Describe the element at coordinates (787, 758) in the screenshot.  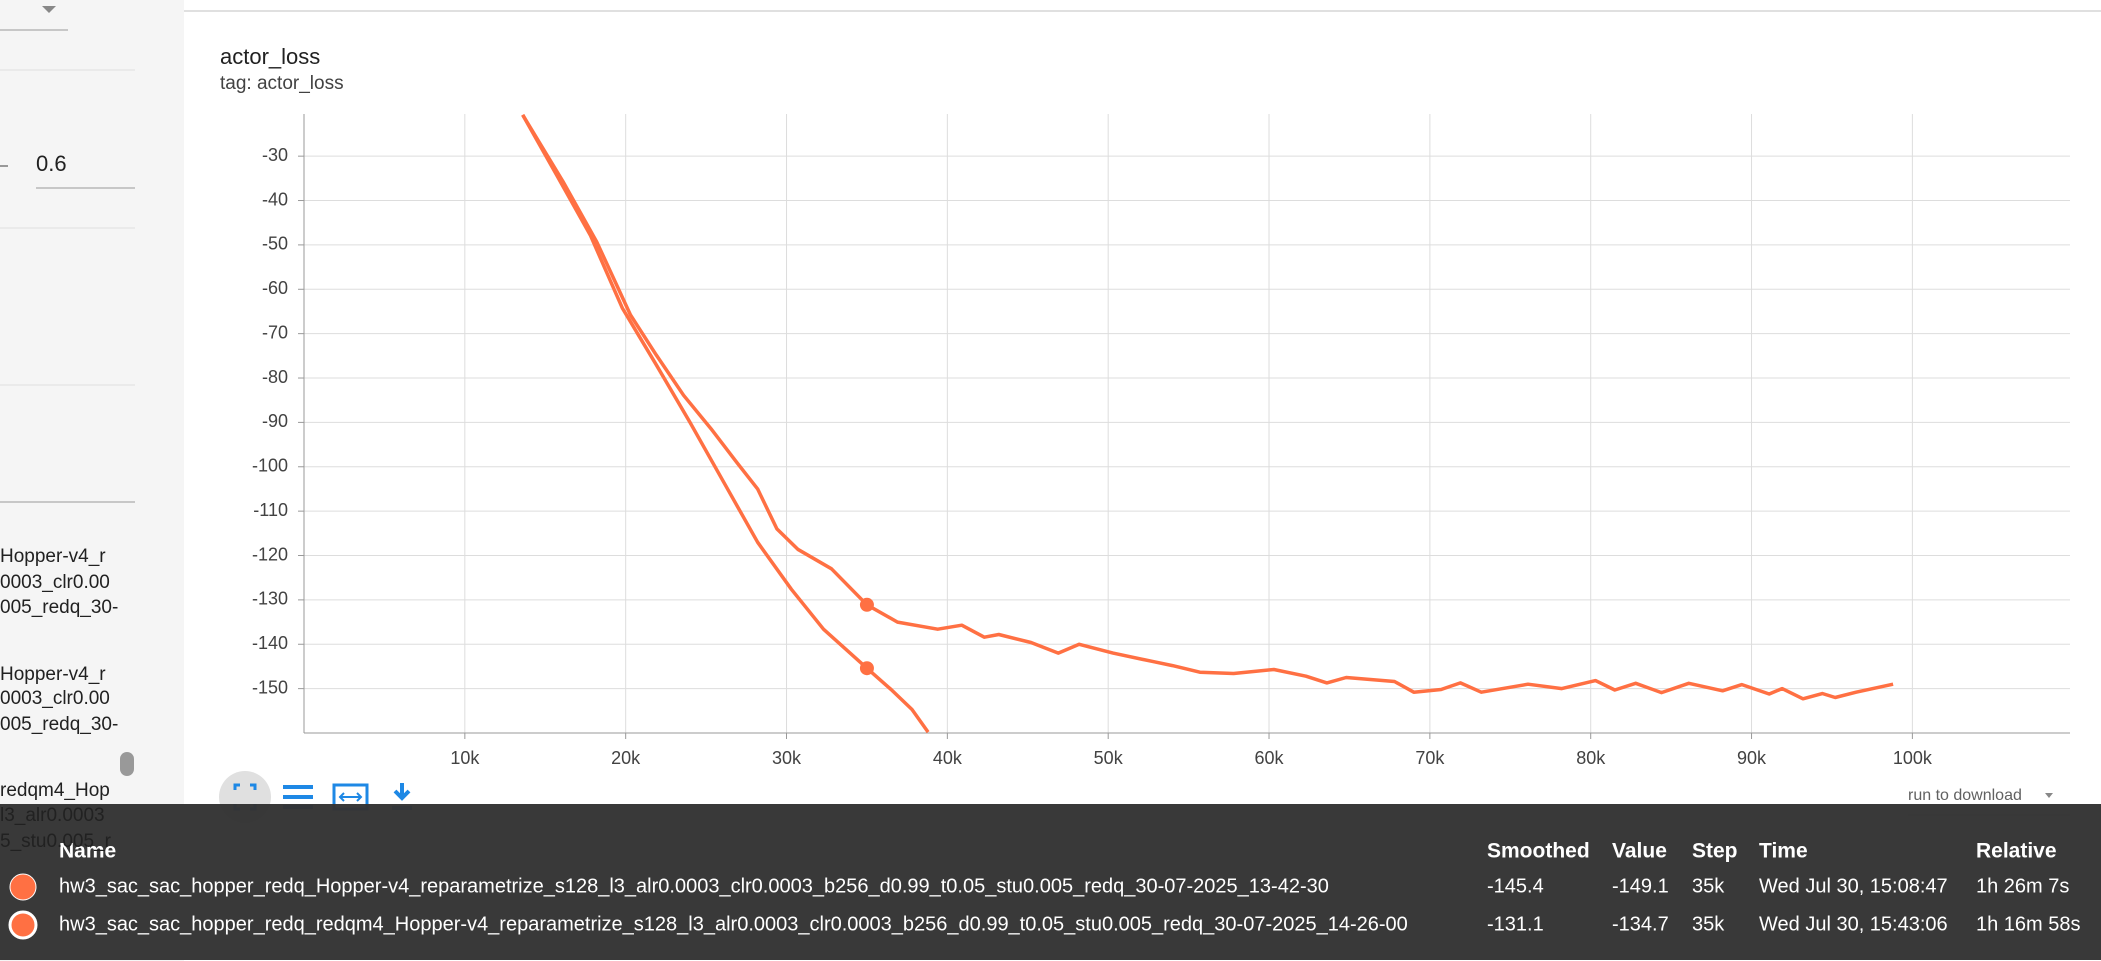
I see `x-tick-label: 30k` at that location.